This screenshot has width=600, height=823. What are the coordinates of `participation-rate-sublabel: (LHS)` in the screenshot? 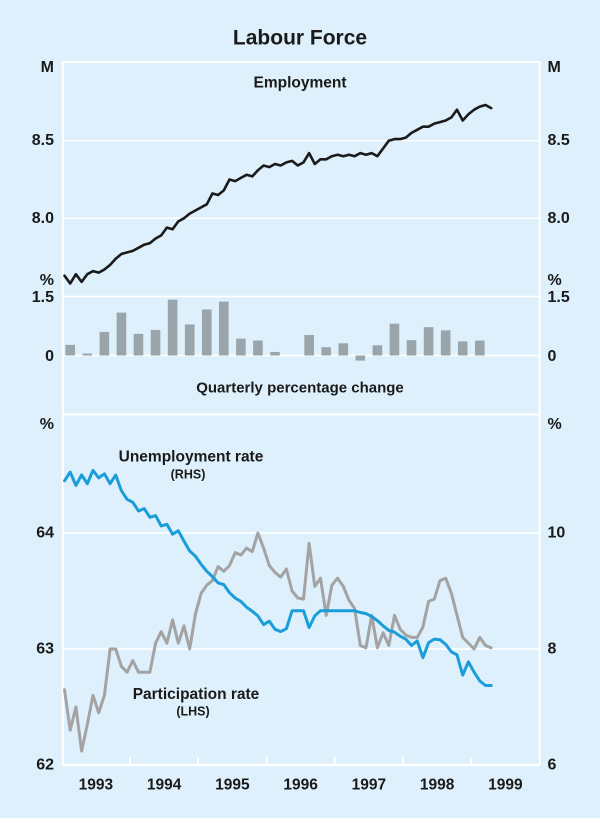 It's located at (192, 712).